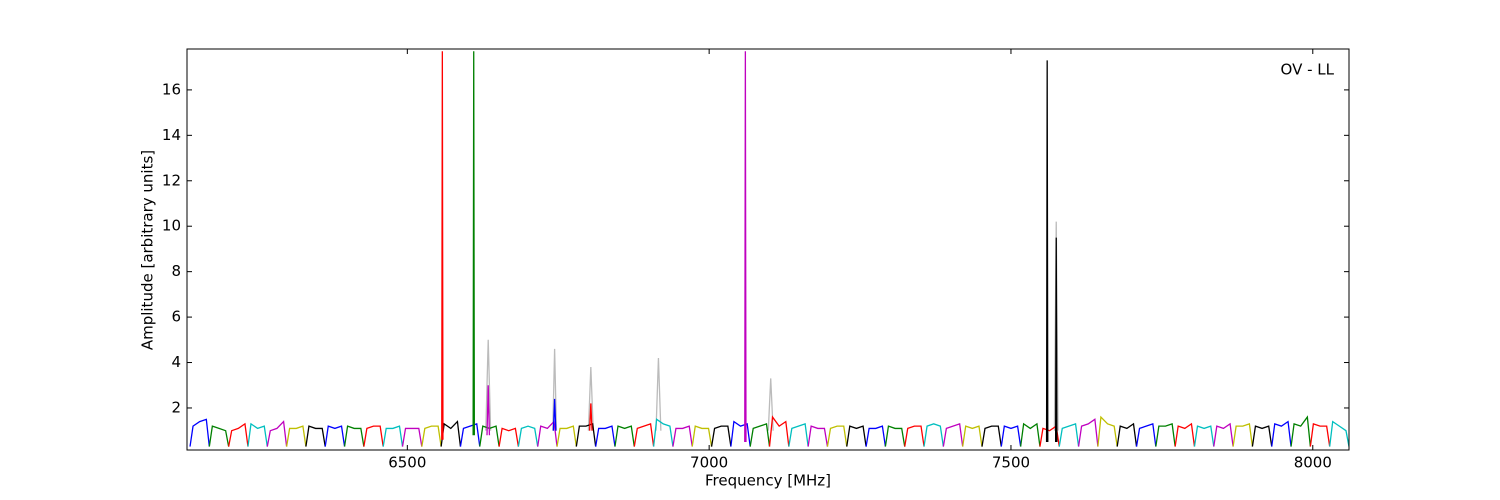 This screenshot has width=1500, height=500. Describe the element at coordinates (148, 250) in the screenshot. I see `y-axis-label: Amplitude [arbitrary units]` at that location.